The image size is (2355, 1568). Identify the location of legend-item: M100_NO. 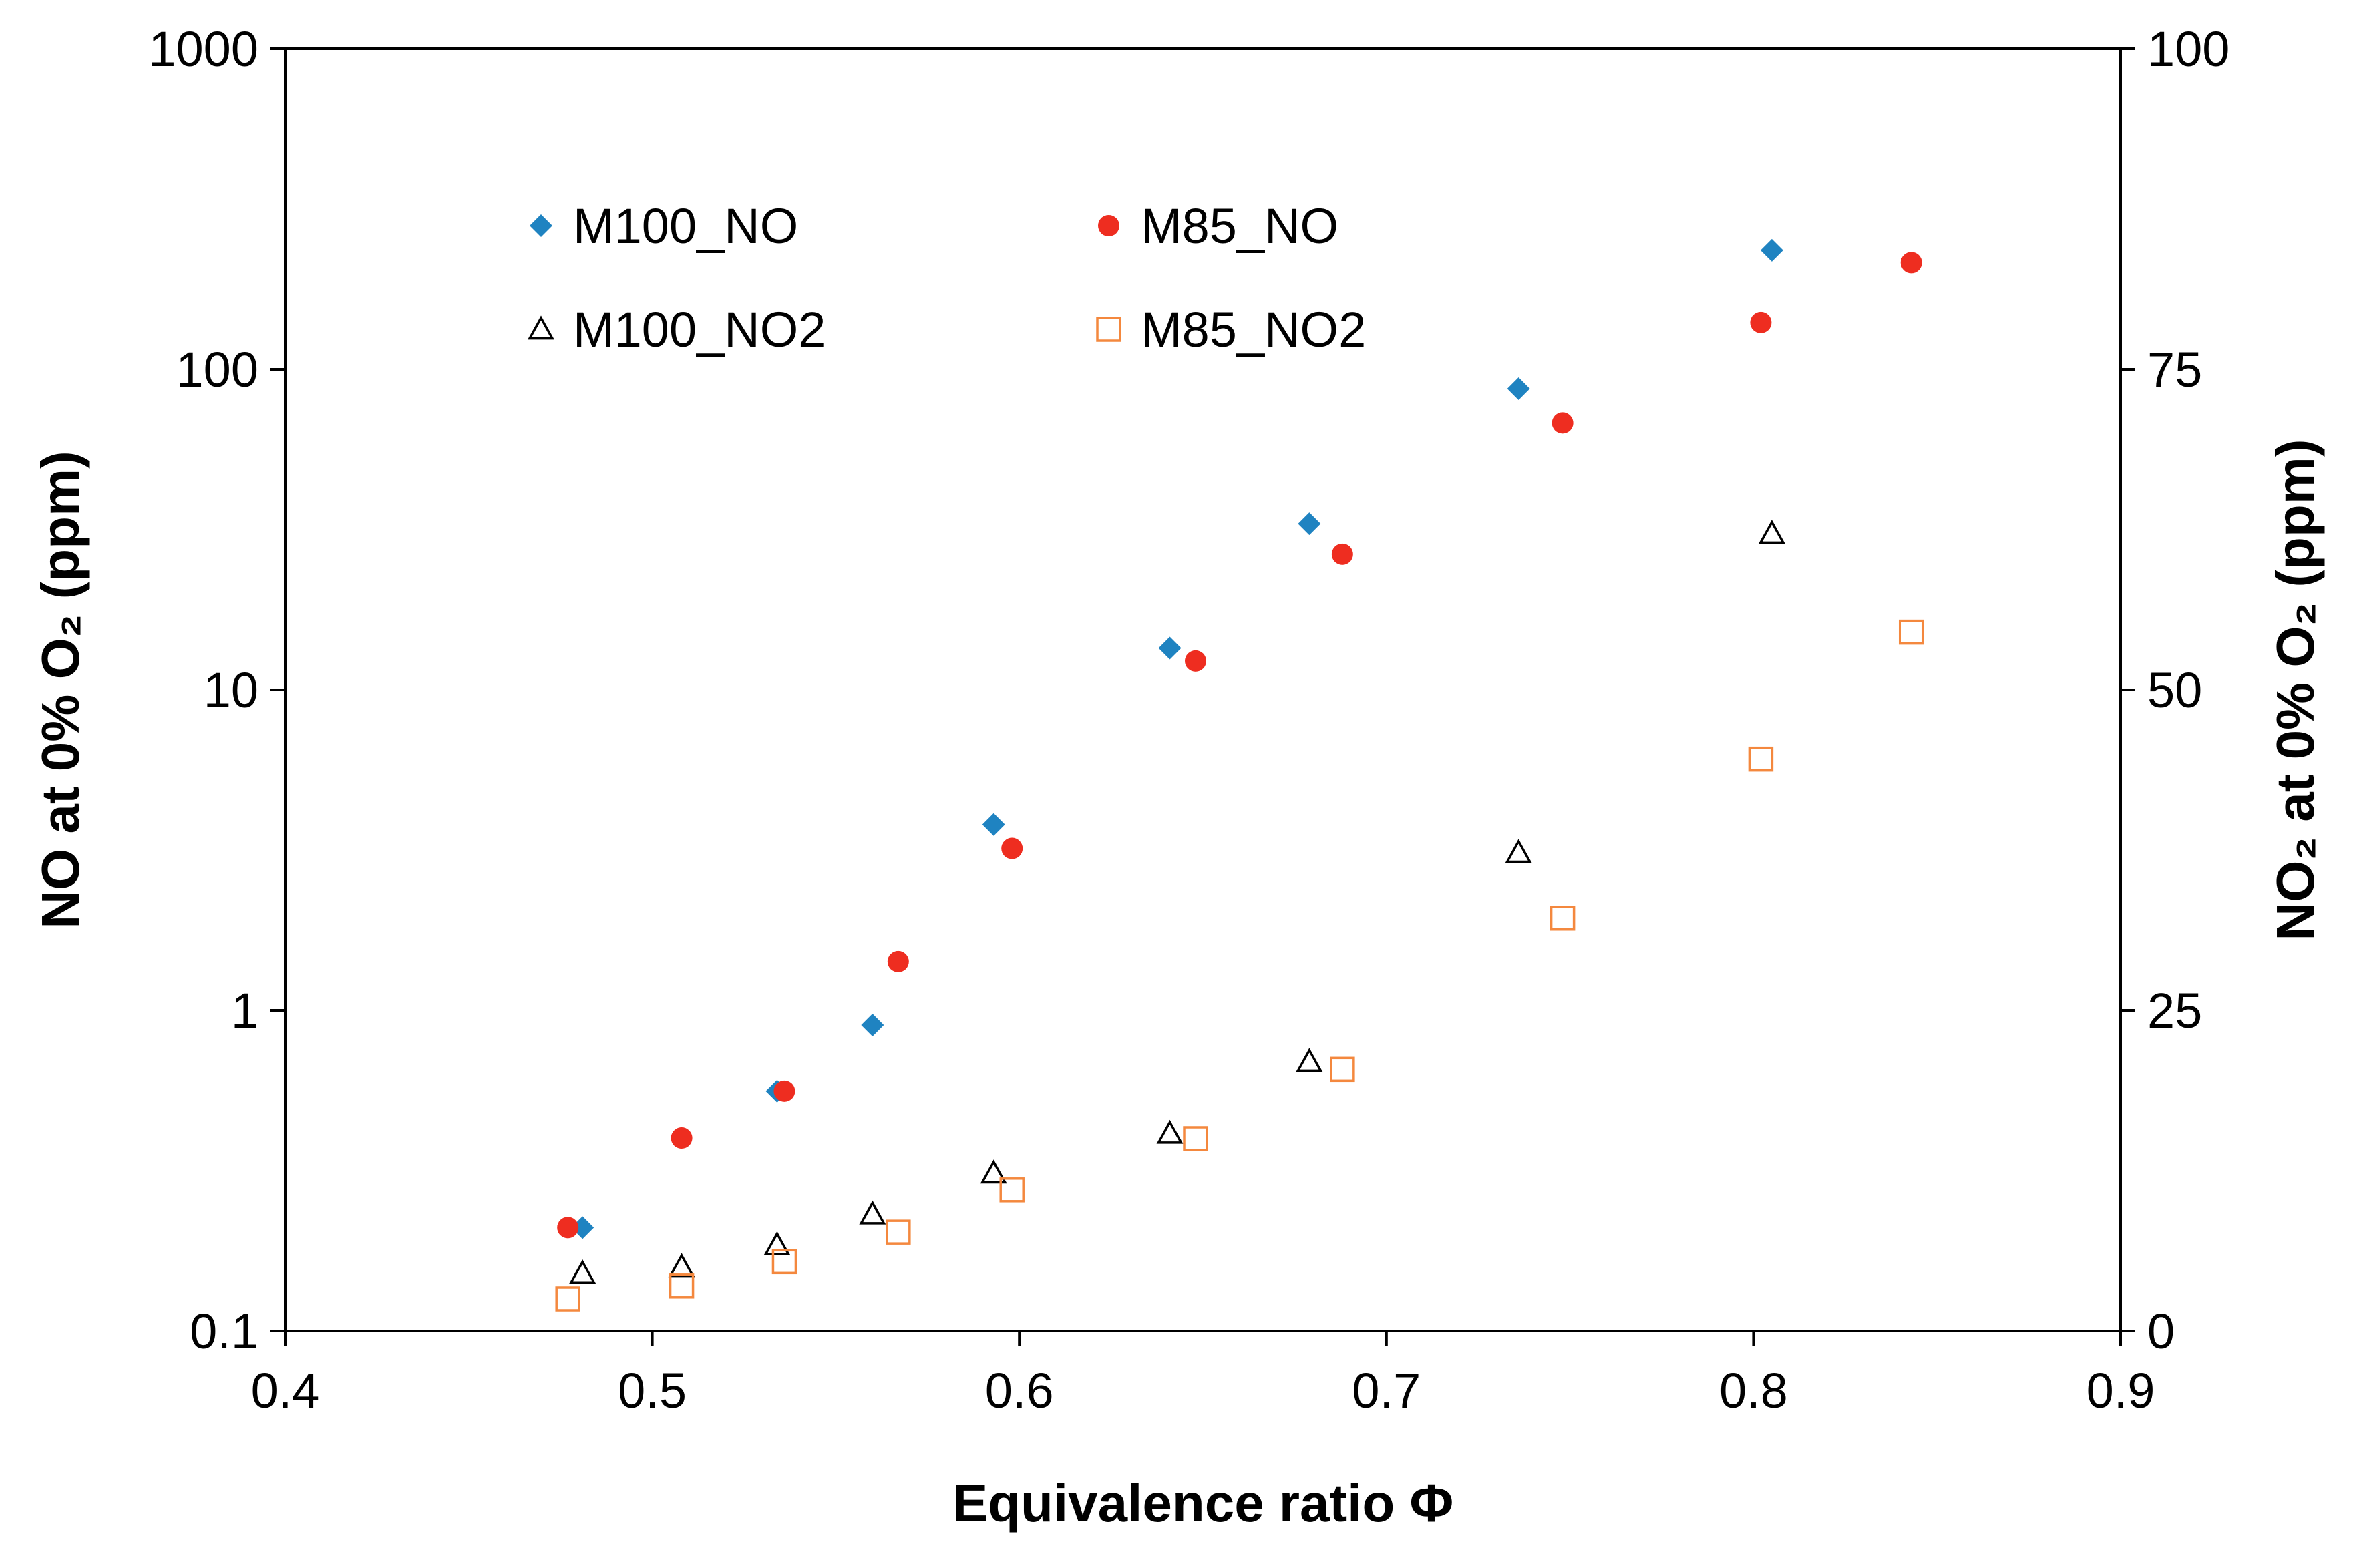
(664, 226).